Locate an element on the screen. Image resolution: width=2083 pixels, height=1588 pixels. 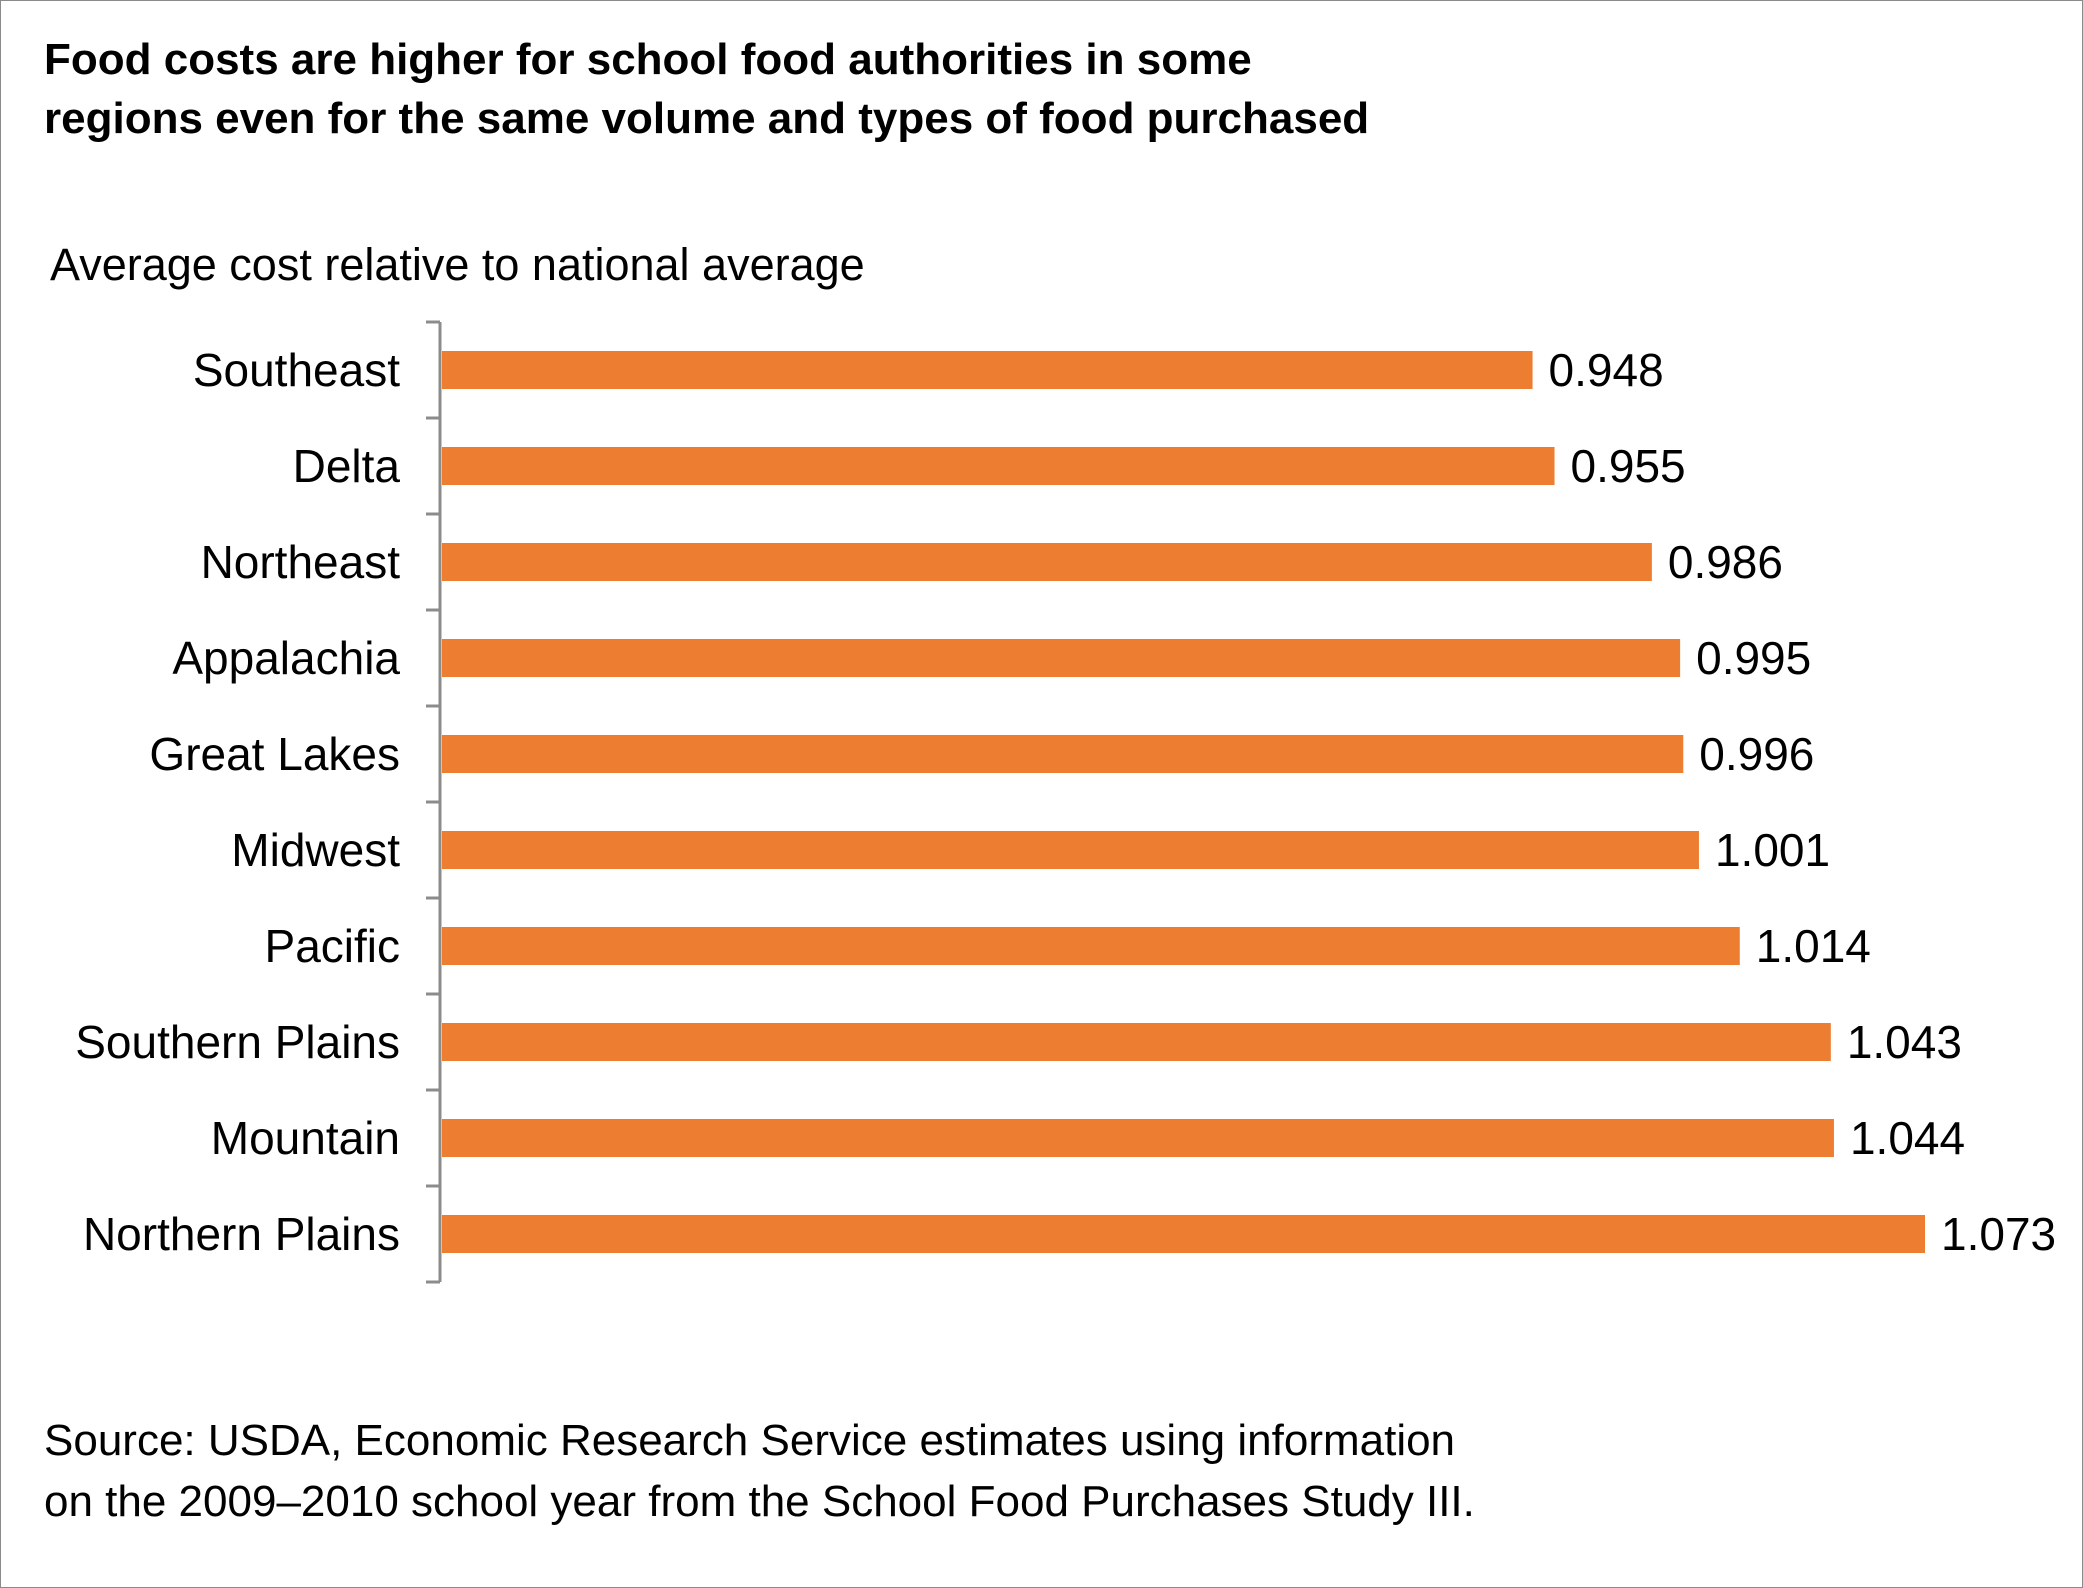
bar-mountain is located at coordinates (1138, 1138).